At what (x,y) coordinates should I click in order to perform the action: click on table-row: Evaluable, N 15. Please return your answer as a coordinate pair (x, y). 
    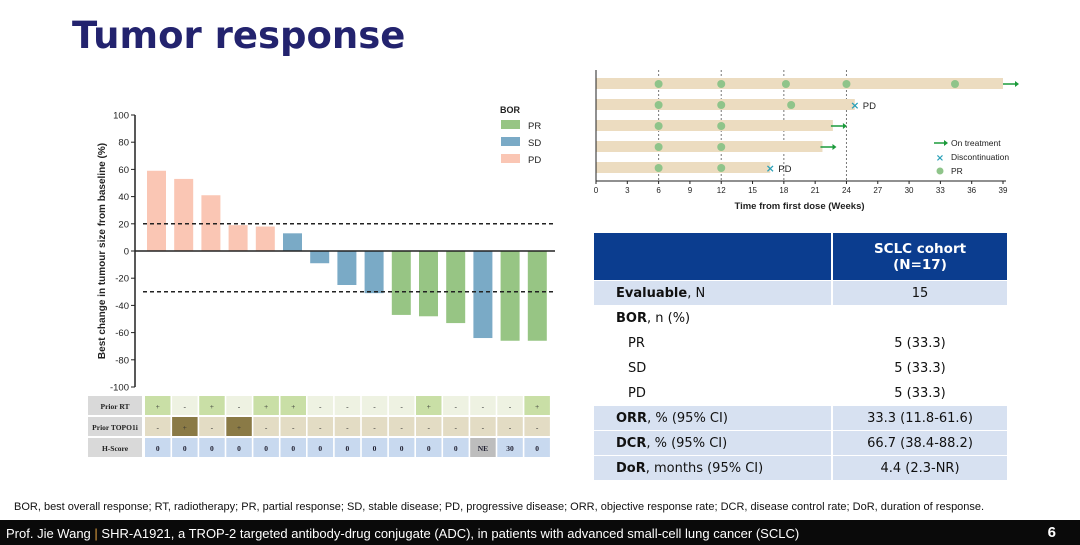
    Looking at the image, I should click on (800, 293).